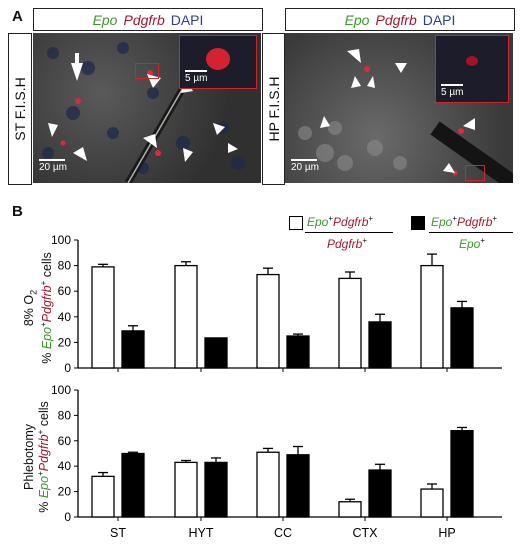 The height and width of the screenshot is (554, 520). What do you see at coordinates (118, 533) in the screenshot?
I see `xtick-label-ST: ST` at bounding box center [118, 533].